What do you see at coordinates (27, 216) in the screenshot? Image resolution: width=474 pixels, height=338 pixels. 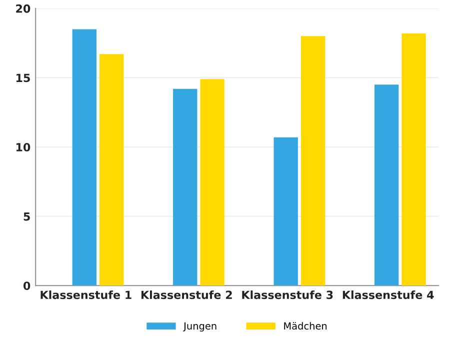 I see `y-tick-label: 5` at bounding box center [27, 216].